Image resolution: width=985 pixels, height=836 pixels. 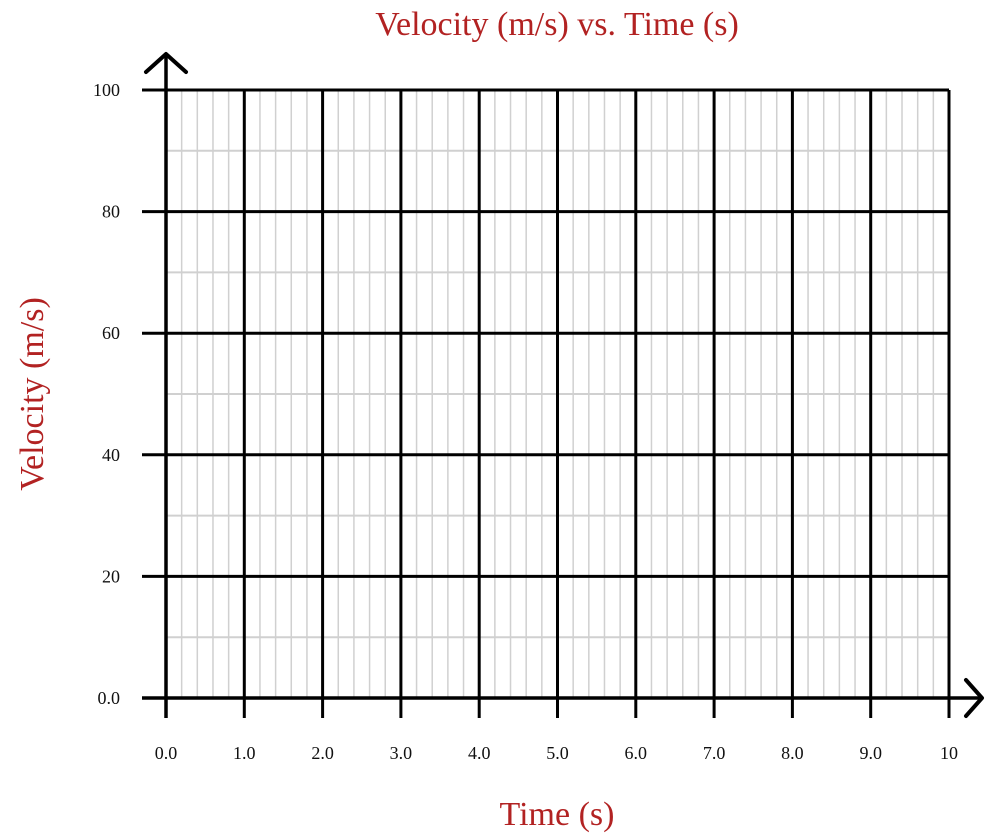 I want to click on y-tick-label: 100, so click(x=106, y=90).